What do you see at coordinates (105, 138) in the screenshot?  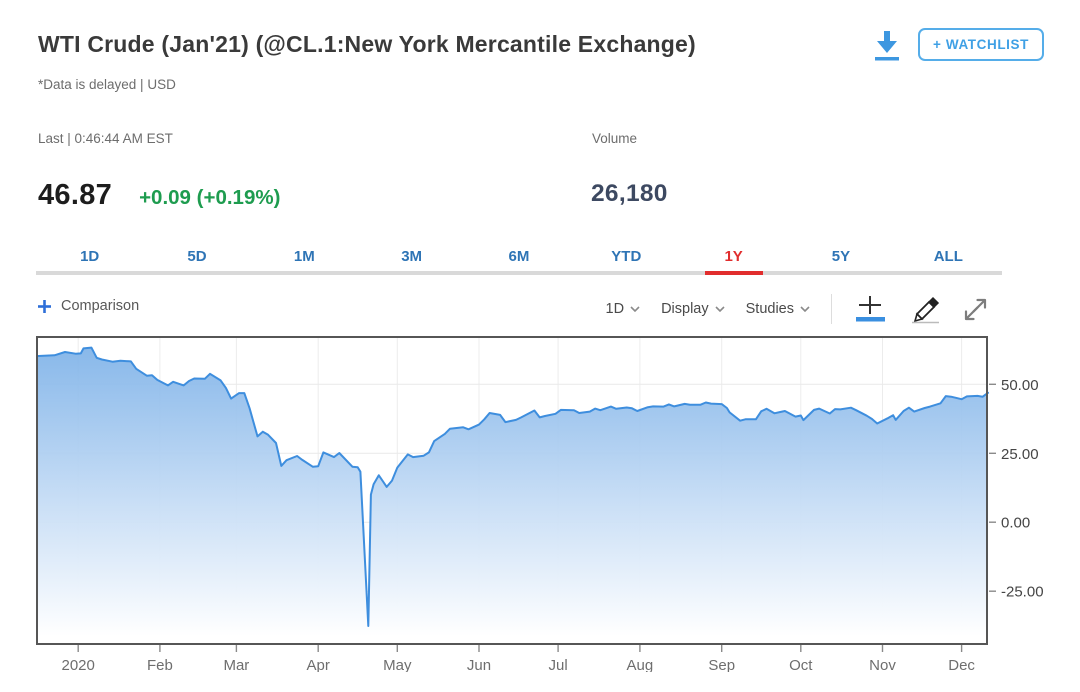 I see `last-timestamp: Last | 0:46:44 AM EST` at bounding box center [105, 138].